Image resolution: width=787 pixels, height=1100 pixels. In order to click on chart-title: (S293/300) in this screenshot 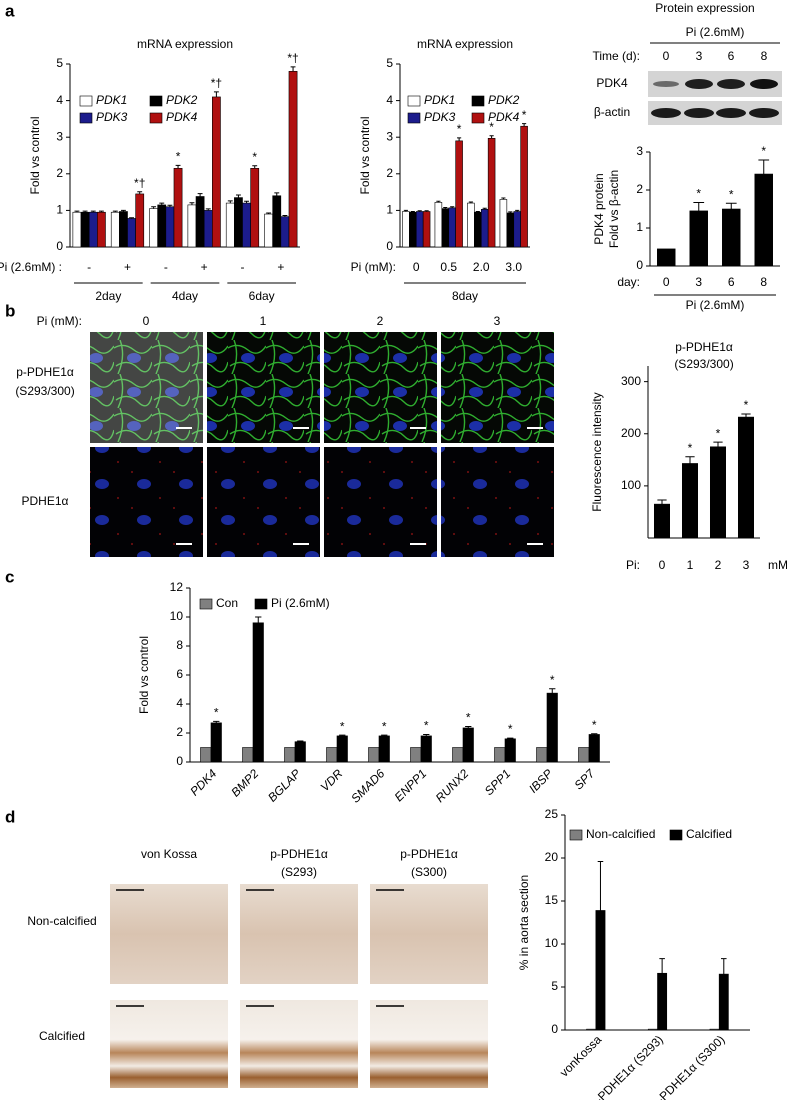, I will do `click(703, 364)`.